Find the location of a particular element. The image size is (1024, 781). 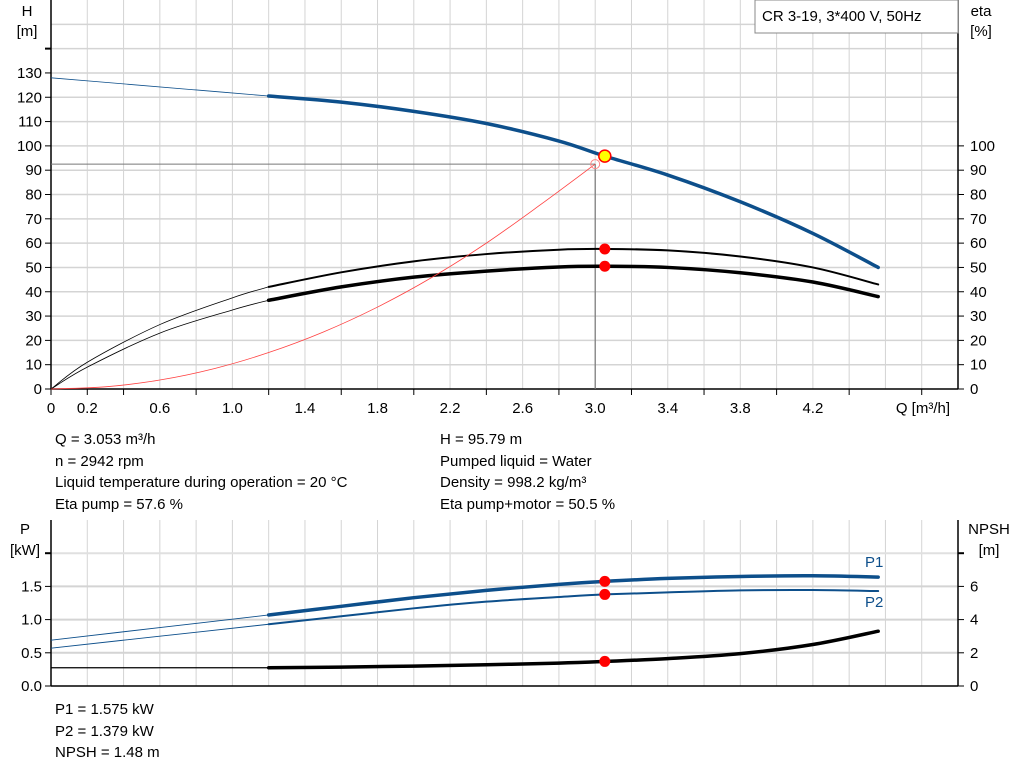

y-tick-label-left: 0.0 is located at coordinates (31, 686).